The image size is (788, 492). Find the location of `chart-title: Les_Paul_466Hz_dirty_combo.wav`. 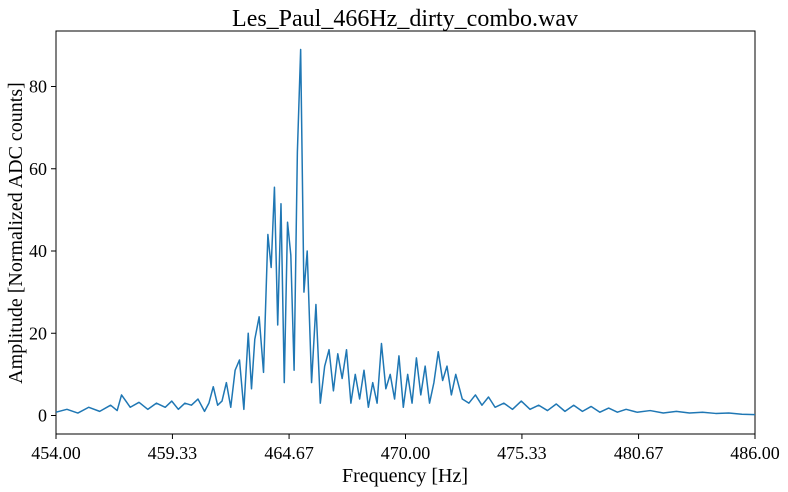

chart-title: Les_Paul_466Hz_dirty_combo.wav is located at coordinates (405, 19).